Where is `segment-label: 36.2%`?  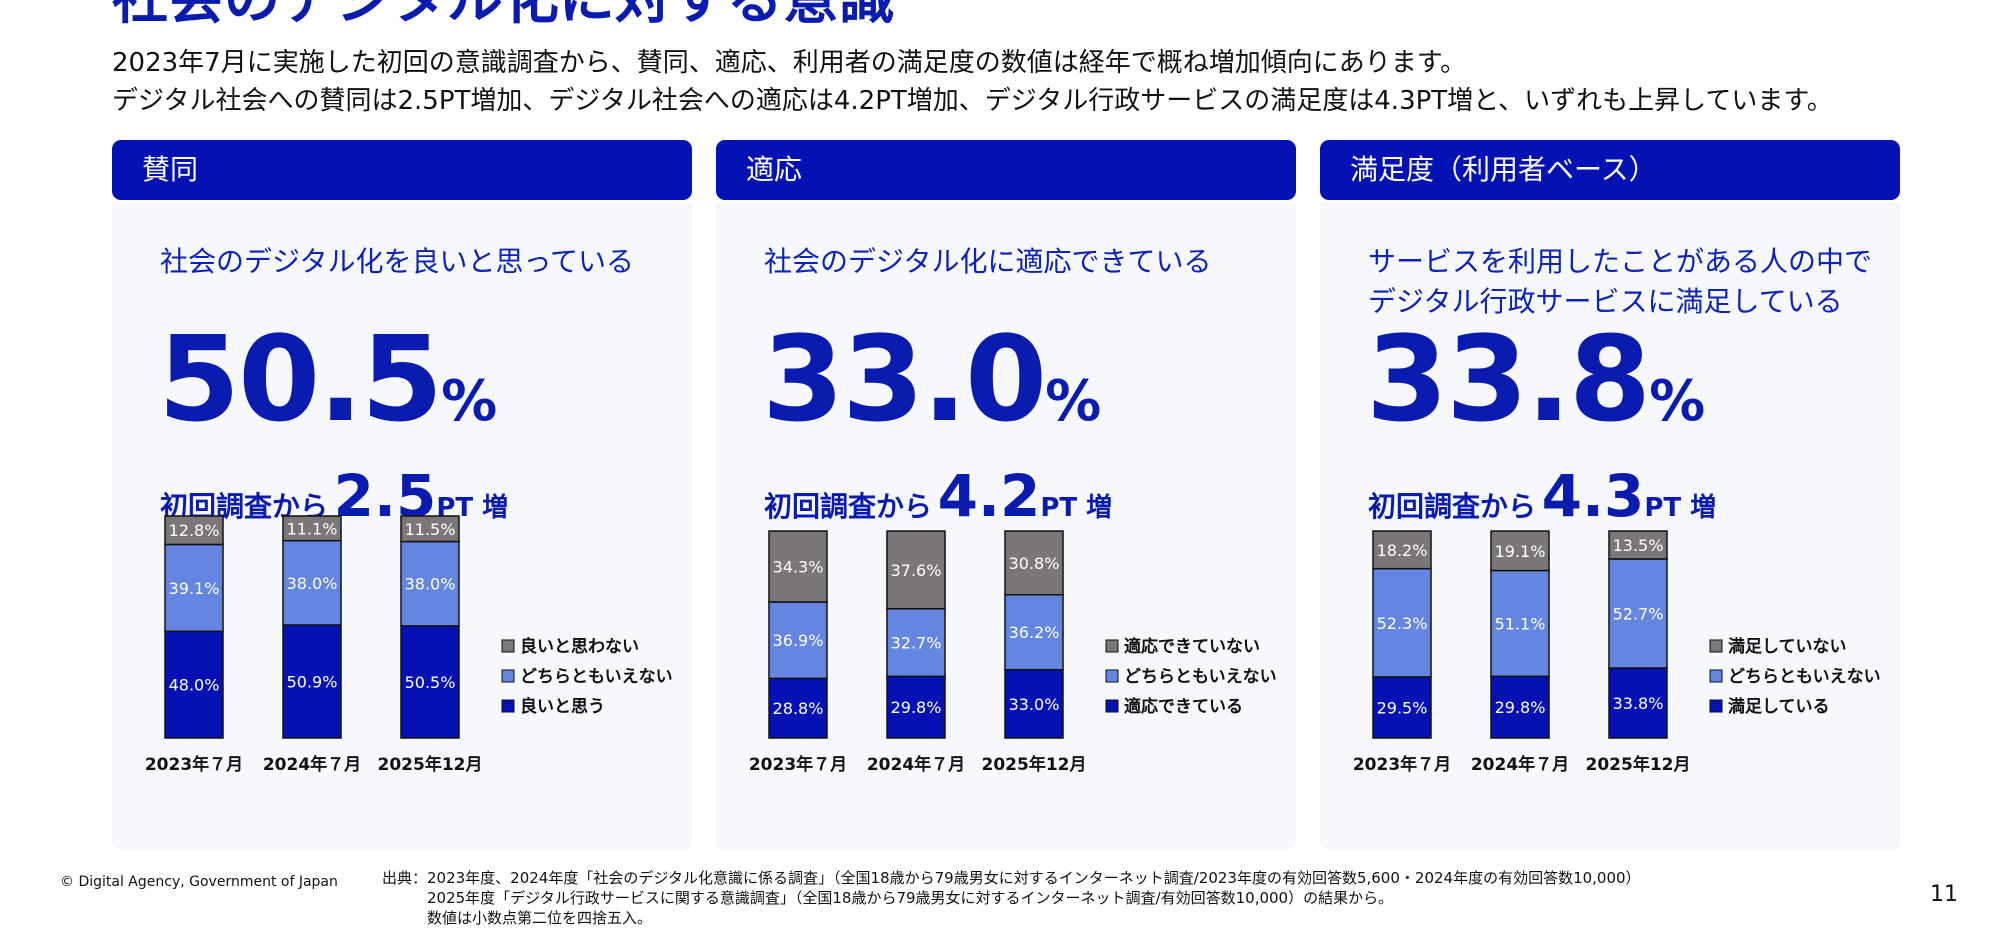
segment-label: 36.2% is located at coordinates (1034, 632).